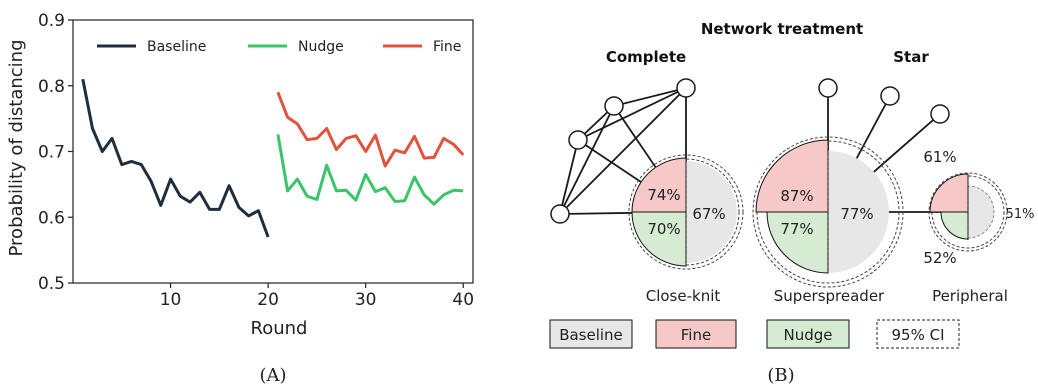 This screenshot has width=1038, height=387. Describe the element at coordinates (175, 158) in the screenshot. I see `series-line-baseline` at that location.